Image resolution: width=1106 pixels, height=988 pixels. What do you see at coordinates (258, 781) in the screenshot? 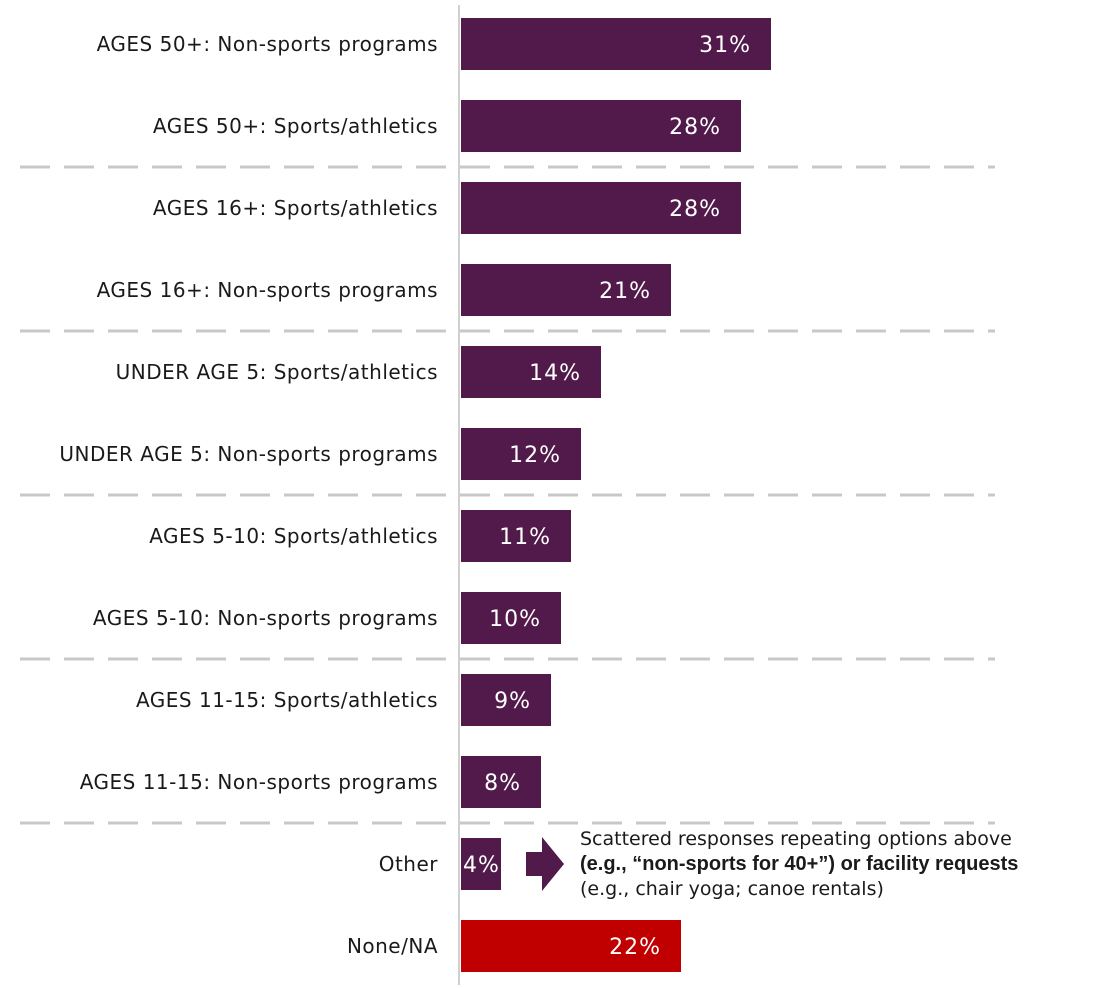
I see `category-label: AGES 11-15: Non-sports programs` at bounding box center [258, 781].